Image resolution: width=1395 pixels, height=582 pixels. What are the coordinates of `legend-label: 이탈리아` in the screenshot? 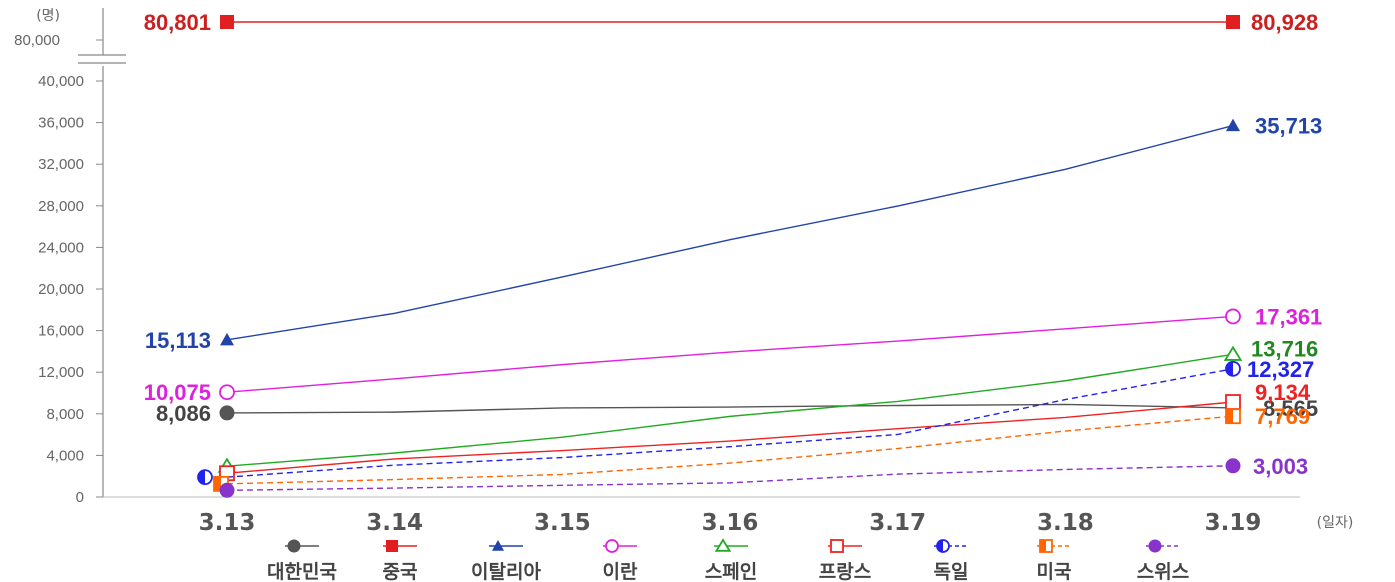 It's located at (506, 571).